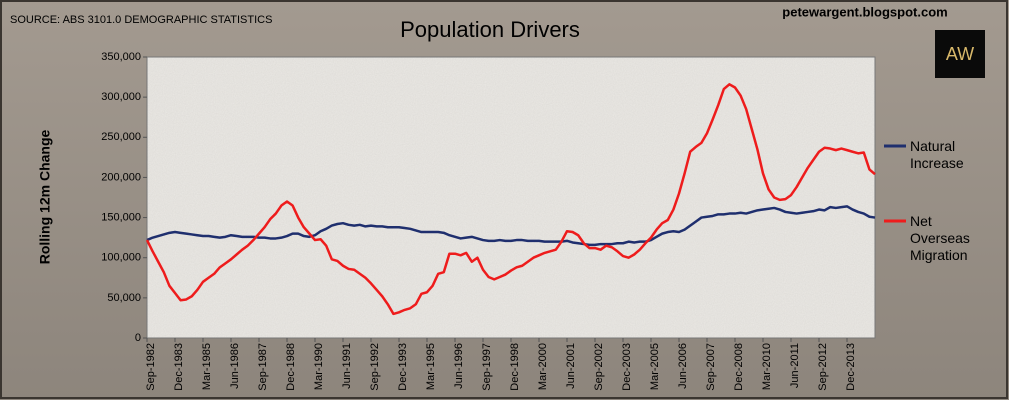 This screenshot has height=400, width=1009. I want to click on x-tick-label: Sep-2007, so click(711, 367).